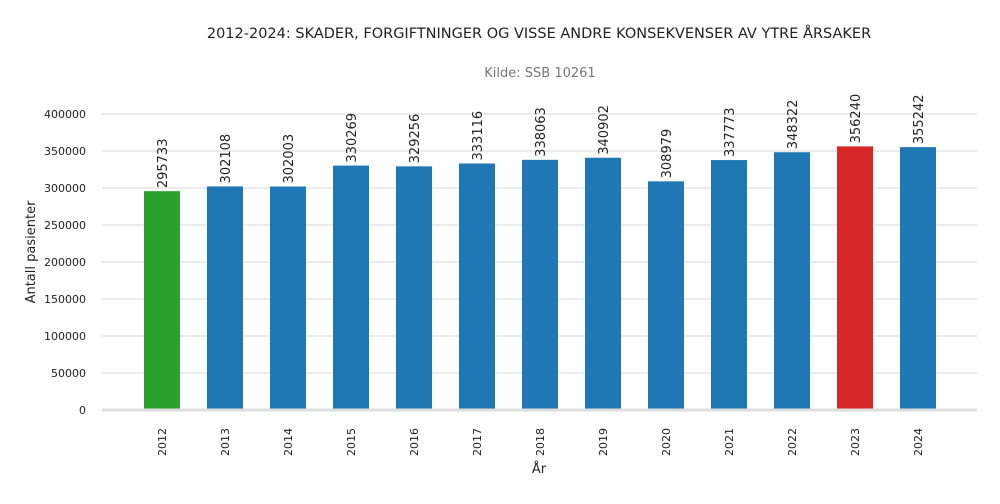  Describe the element at coordinates (288, 298) in the screenshot. I see `bar-2014` at that location.